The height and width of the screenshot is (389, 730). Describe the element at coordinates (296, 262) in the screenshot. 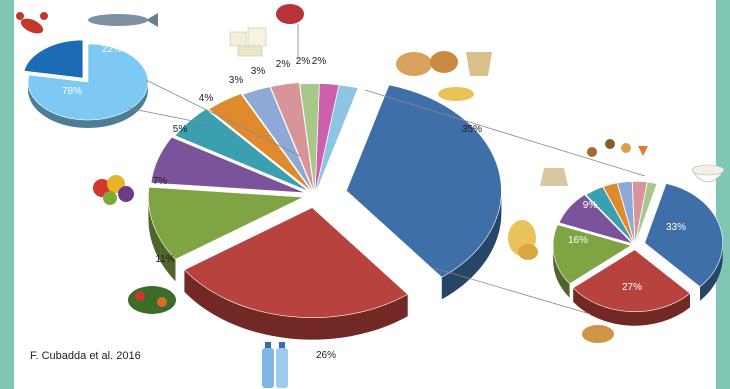

I see `main-slice-26pct` at that location.